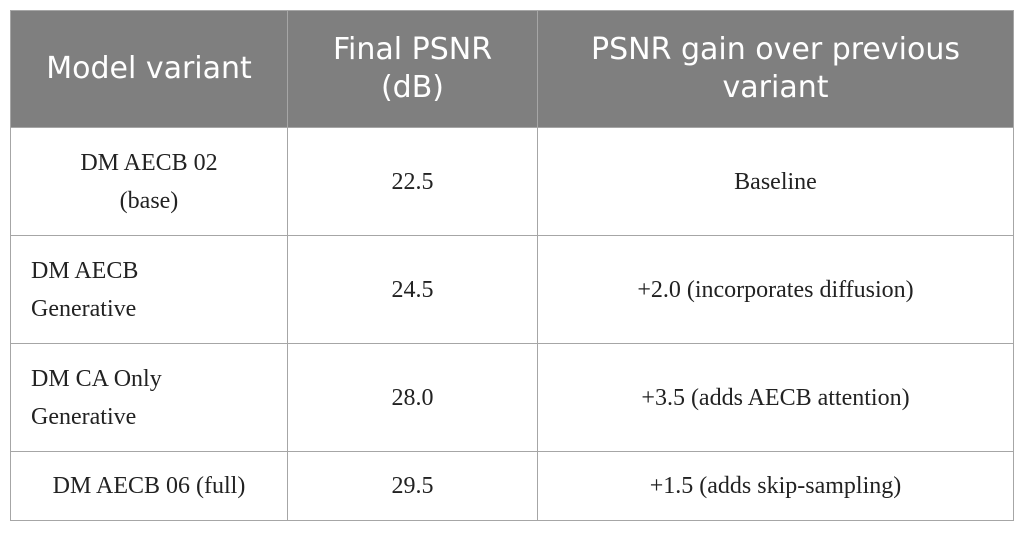 This screenshot has height=533, width=1025. What do you see at coordinates (412, 397) in the screenshot?
I see `cell: 28.0` at bounding box center [412, 397].